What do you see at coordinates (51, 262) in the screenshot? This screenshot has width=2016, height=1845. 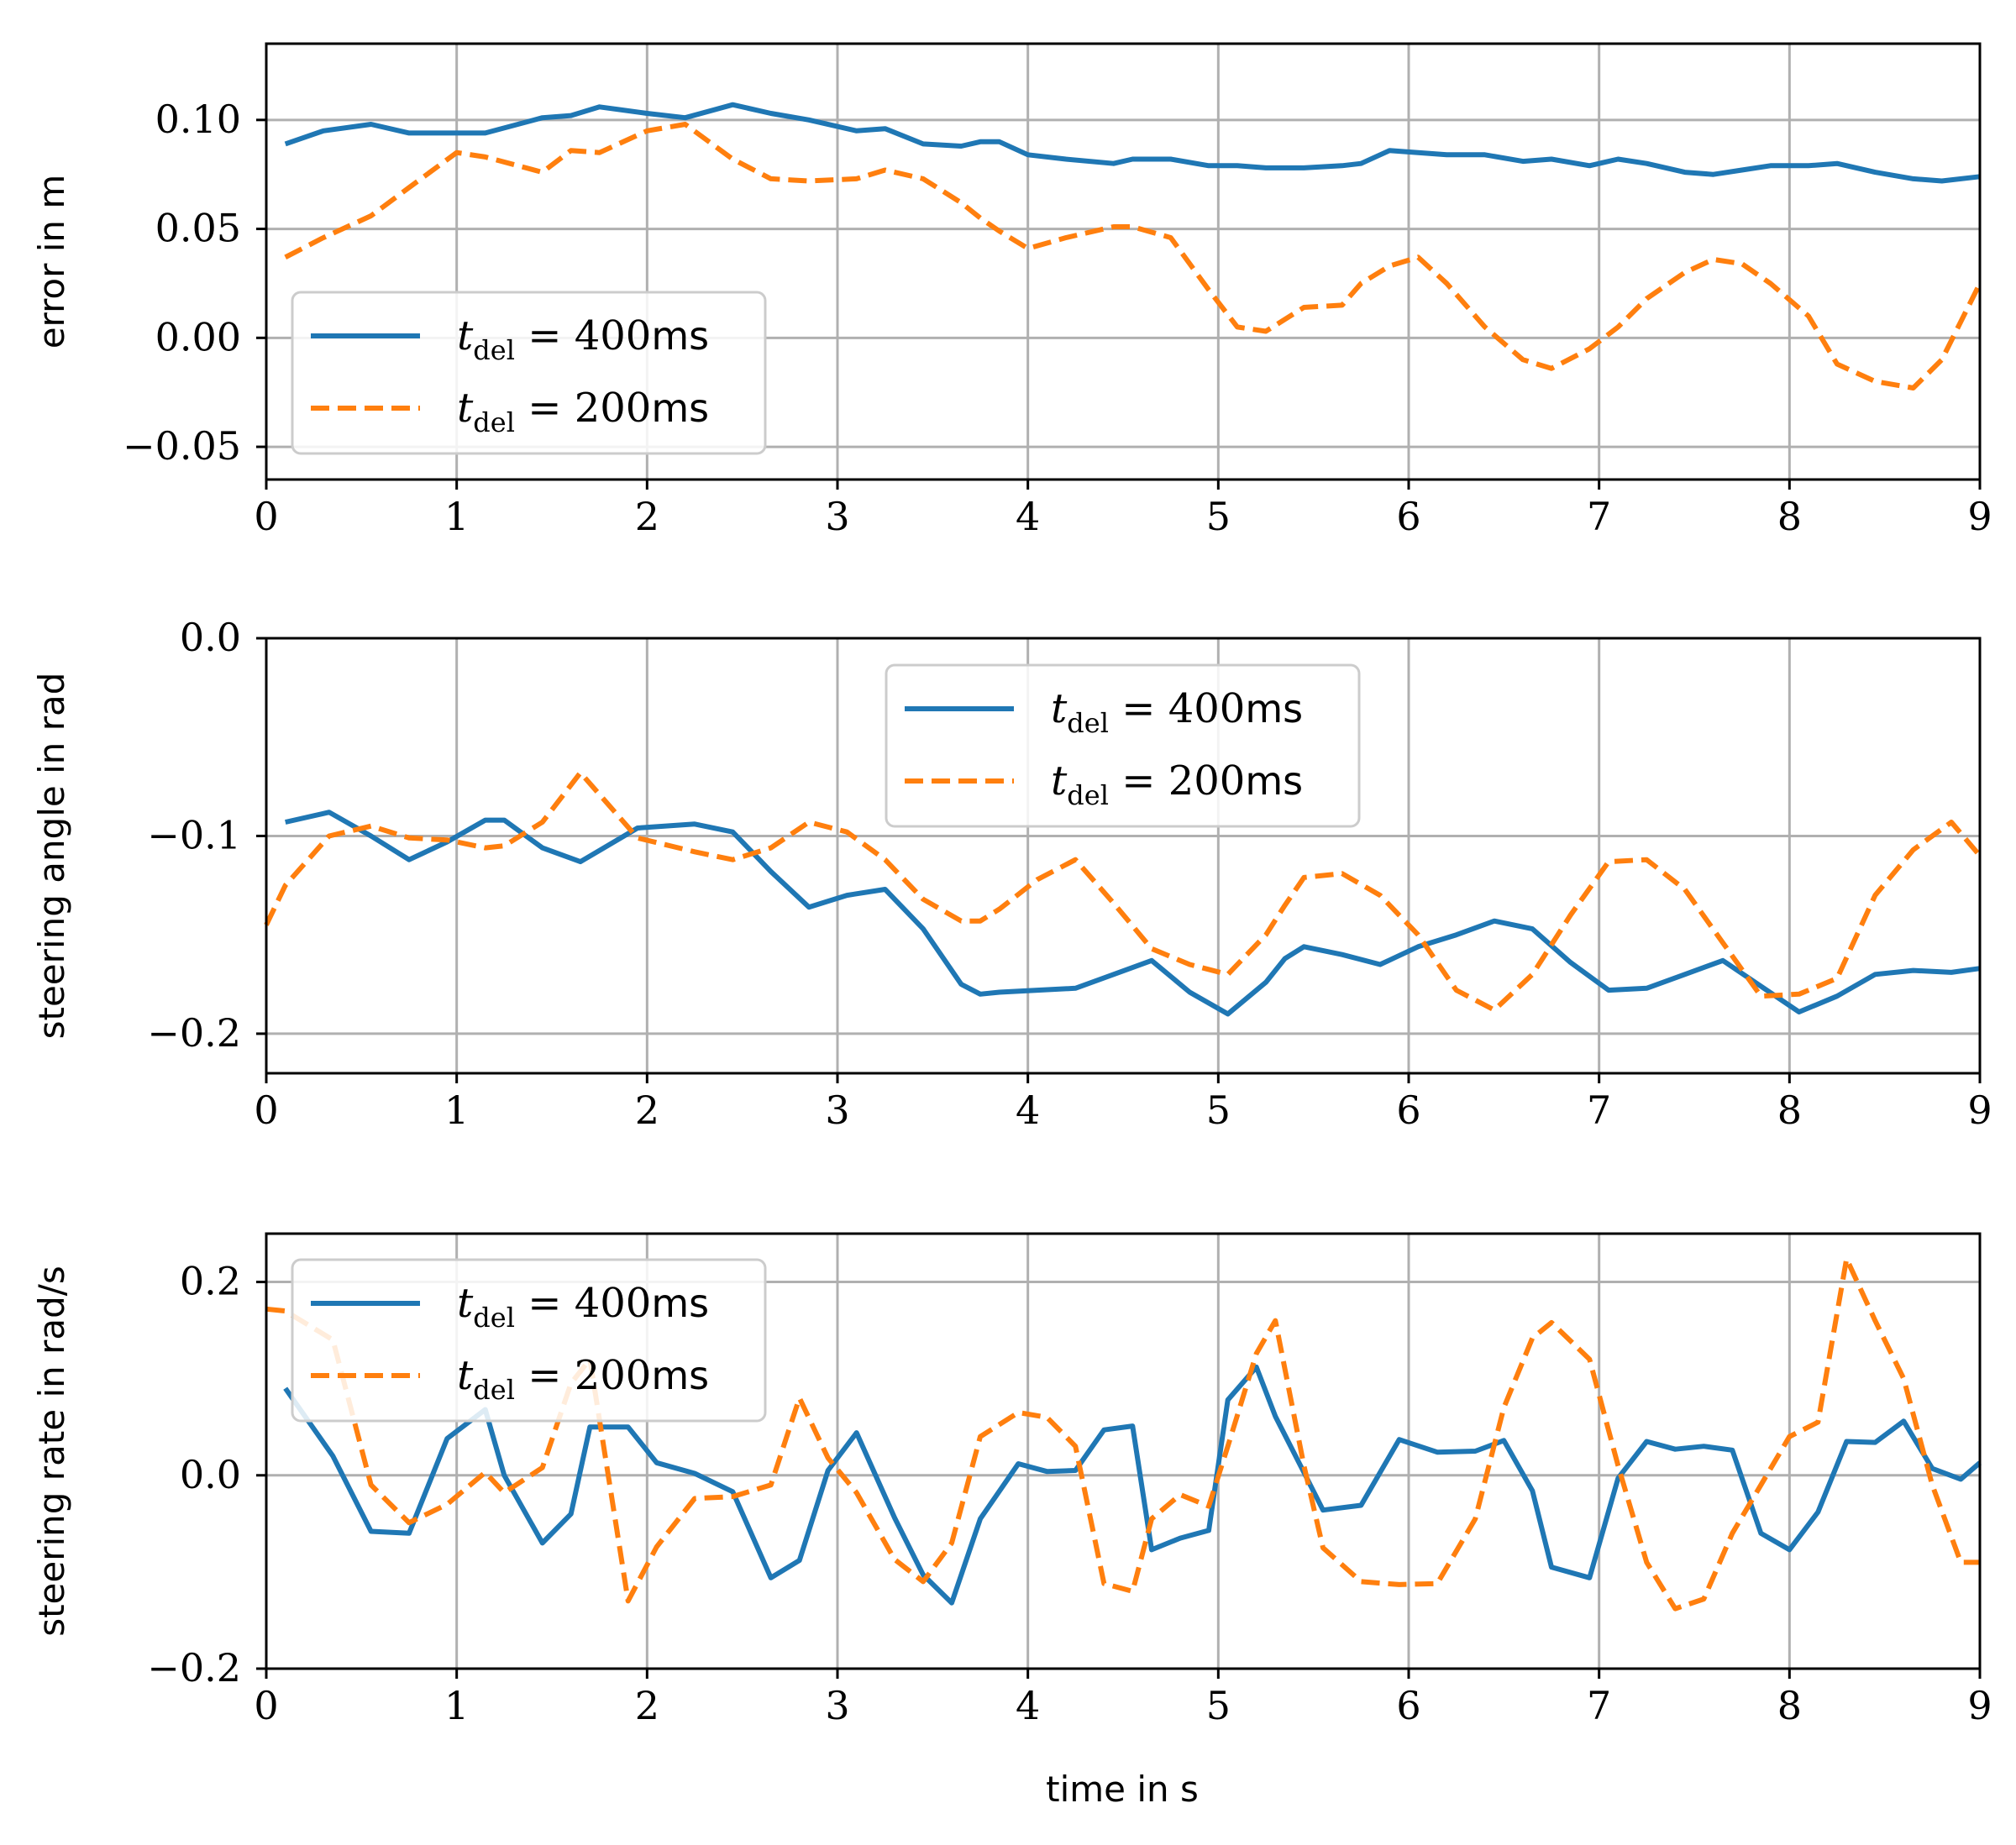 I see `y-axis-label: error in m` at bounding box center [51, 262].